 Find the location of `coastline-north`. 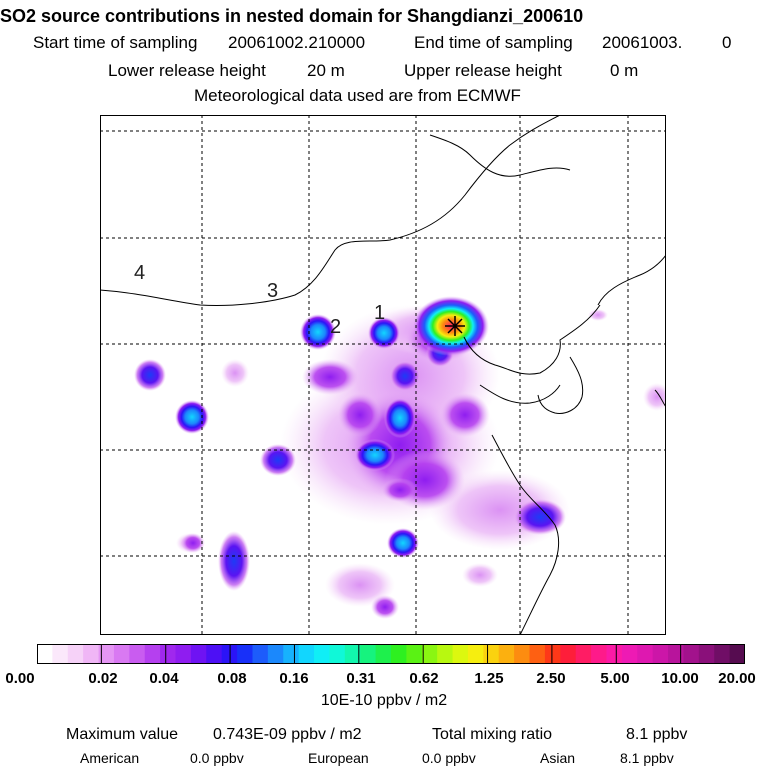

coastline-north is located at coordinates (631, 280).